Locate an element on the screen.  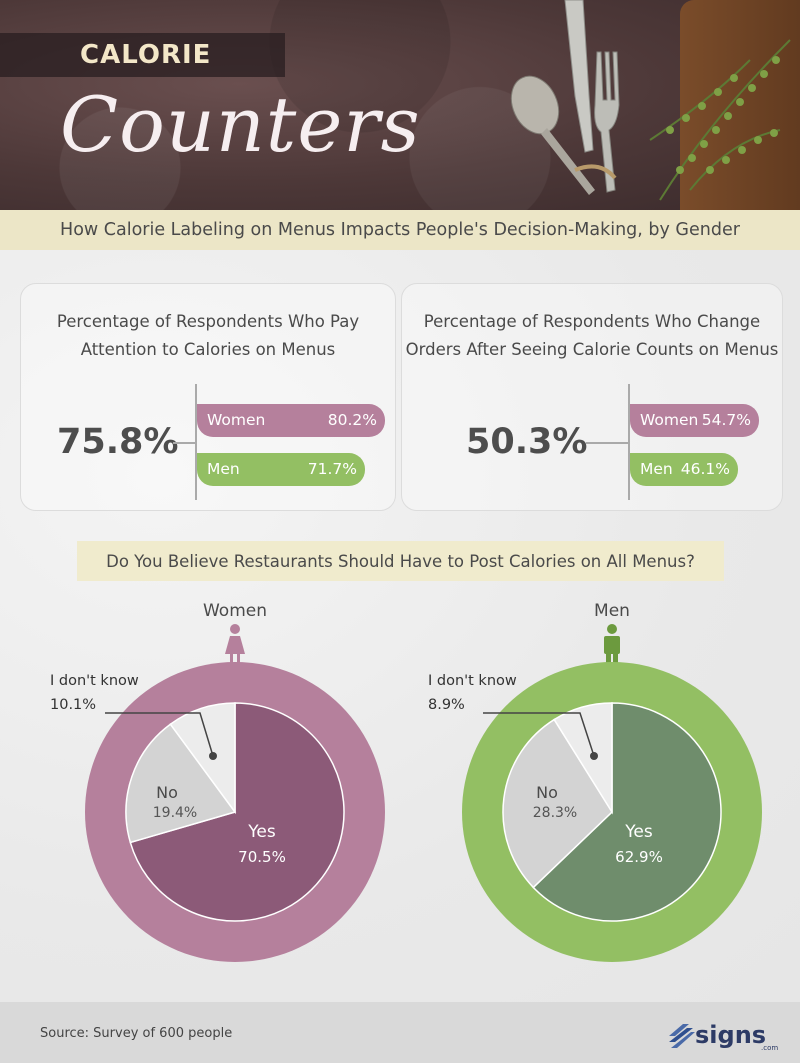
signs-mark-icon is located at coordinates (682, 1036).